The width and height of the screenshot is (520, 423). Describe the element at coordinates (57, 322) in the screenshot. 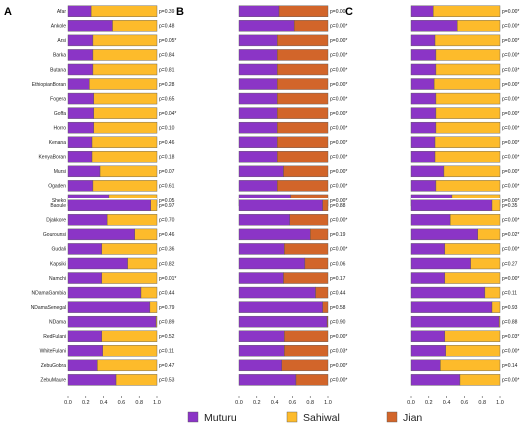

I see `row-label: NDama` at that location.